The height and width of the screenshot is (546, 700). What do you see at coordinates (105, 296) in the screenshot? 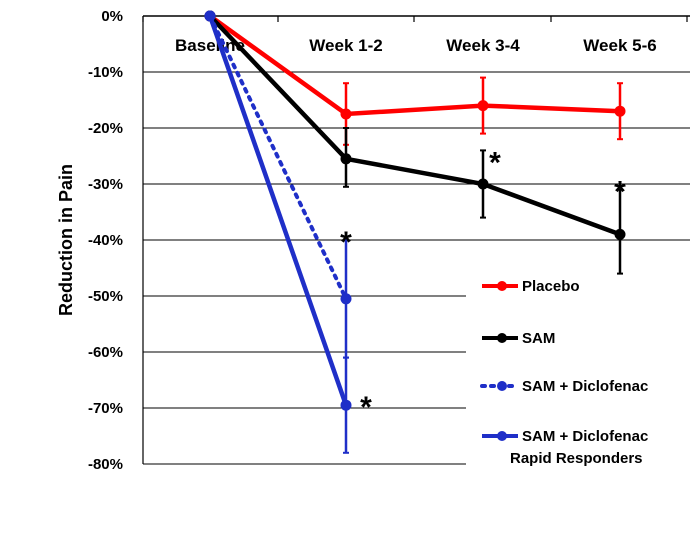
I see `y-tick-label: -50%` at bounding box center [105, 296].